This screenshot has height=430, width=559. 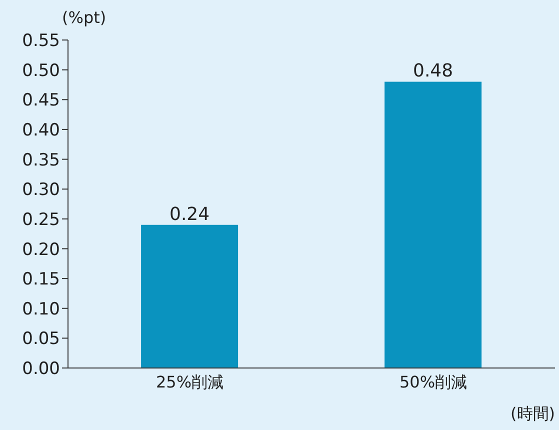 I want to click on y-tick-label: 0.00, so click(x=41, y=369).